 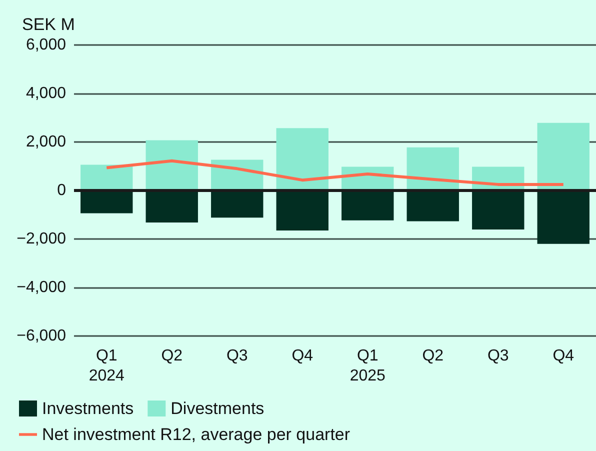 What do you see at coordinates (46, 45) in the screenshot?
I see `y-tick-label: 6,000` at bounding box center [46, 45].